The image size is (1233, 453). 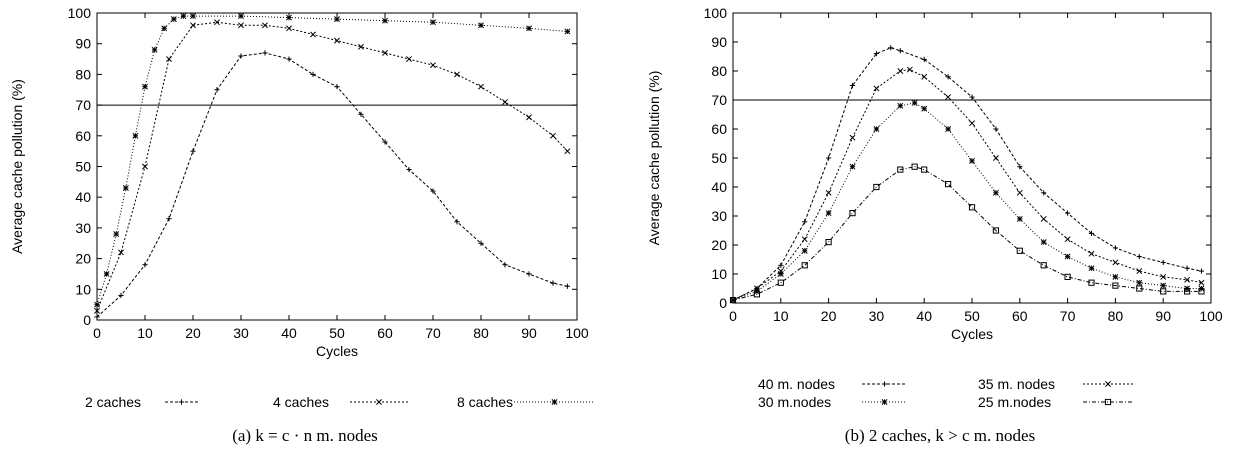 What do you see at coordinates (716, 13) in the screenshot?
I see `y-tick-label: 100` at bounding box center [716, 13].